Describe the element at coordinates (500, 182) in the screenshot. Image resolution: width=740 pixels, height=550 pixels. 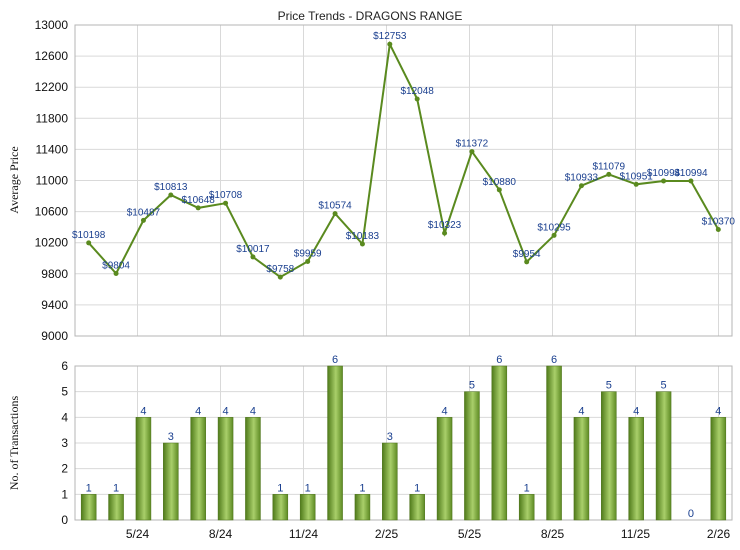
I see `price-data-label: $10880` at that location.